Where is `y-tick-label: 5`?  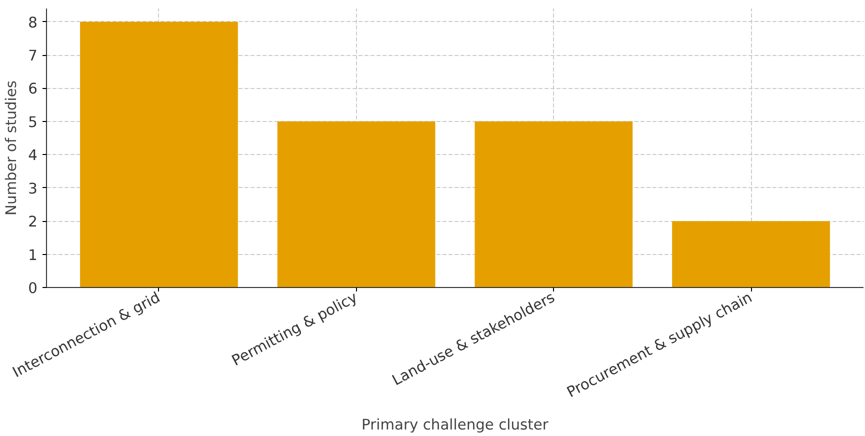
y-tick-label: 5 is located at coordinates (33, 122).